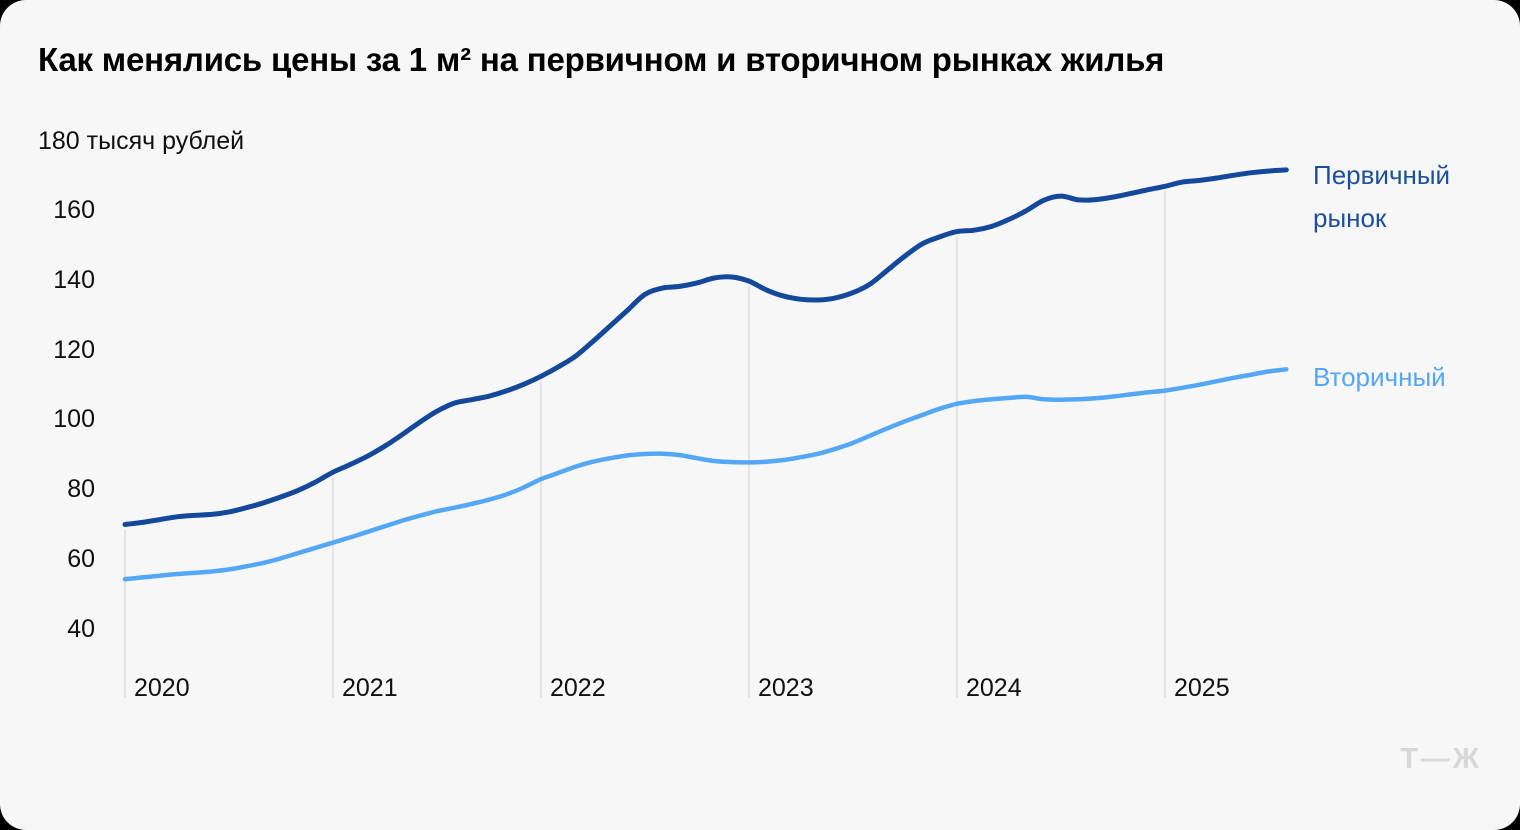 Image resolution: width=1520 pixels, height=830 pixels. I want to click on y-tick-label-40: 40, so click(81, 629).